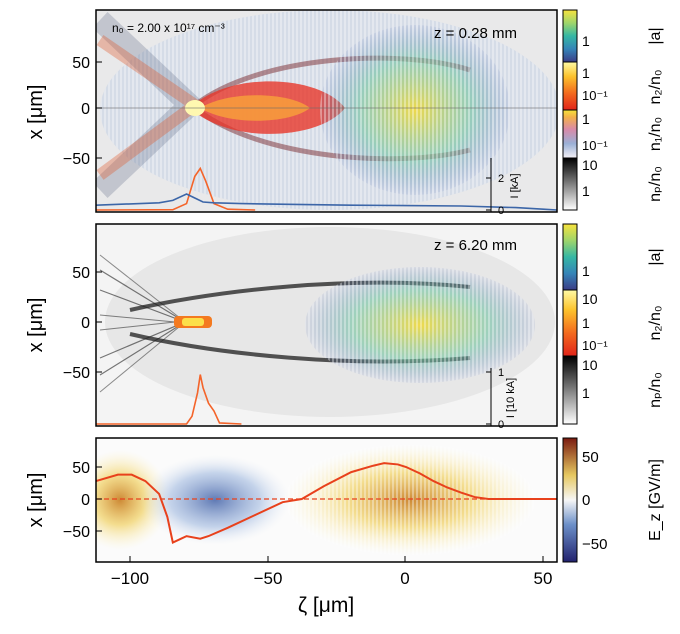 This screenshot has width=680, height=634. What do you see at coordinates (81, 273) in the screenshot?
I see `ytick-mid-50: 50` at bounding box center [81, 273].